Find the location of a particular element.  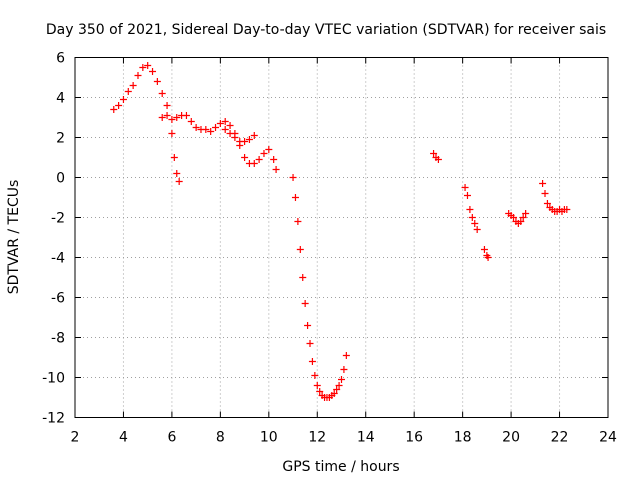

y-tick-label: 2 is located at coordinates (60, 139).